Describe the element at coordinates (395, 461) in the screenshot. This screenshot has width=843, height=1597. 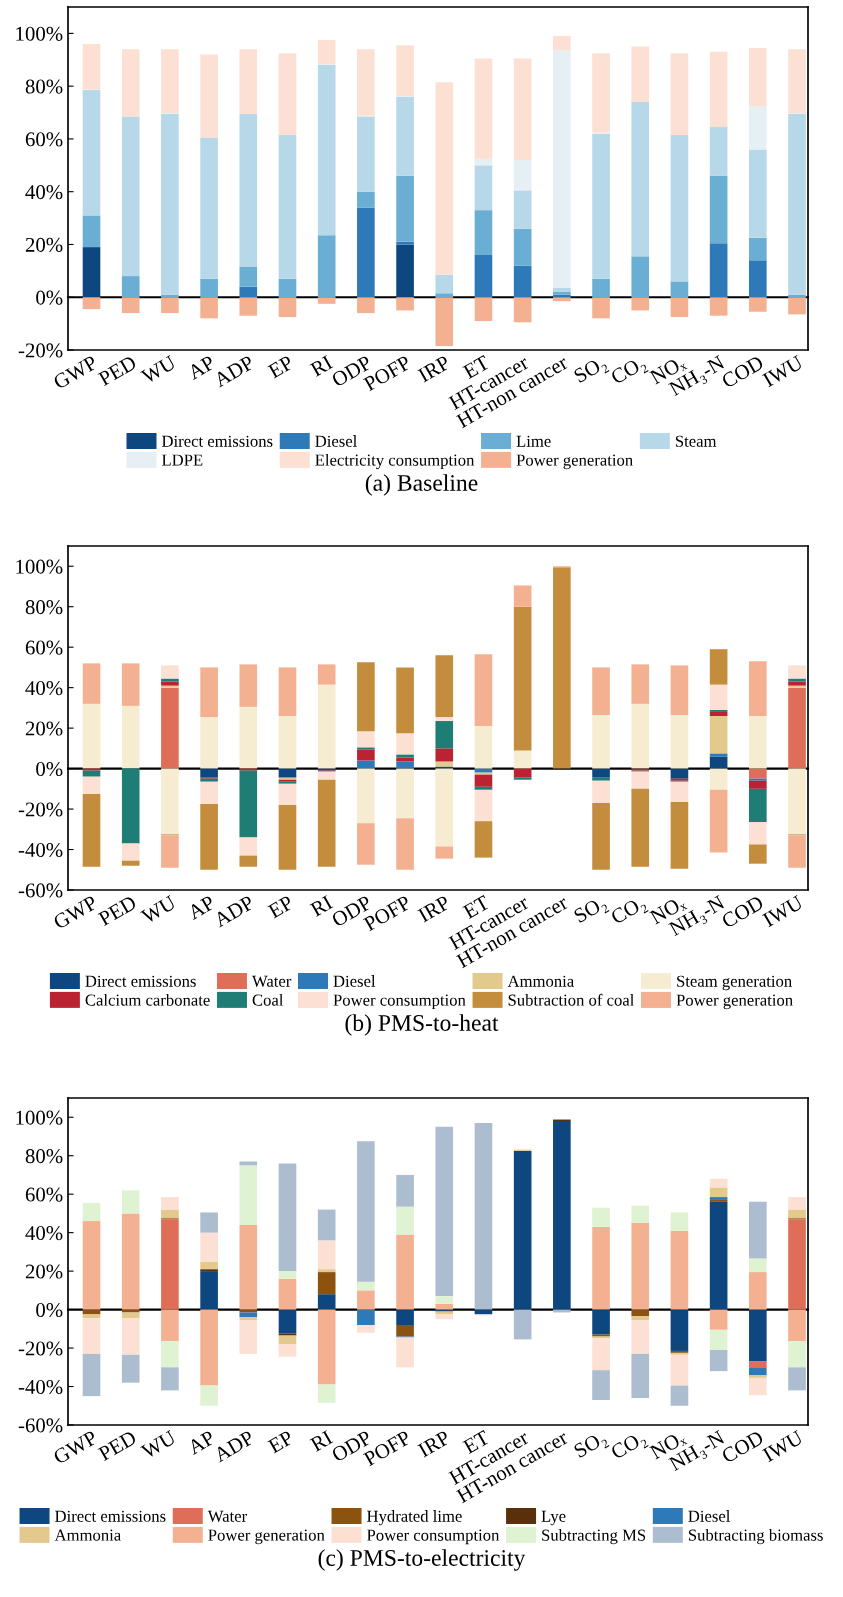
I see `legend-label: Electricity consumption` at that location.